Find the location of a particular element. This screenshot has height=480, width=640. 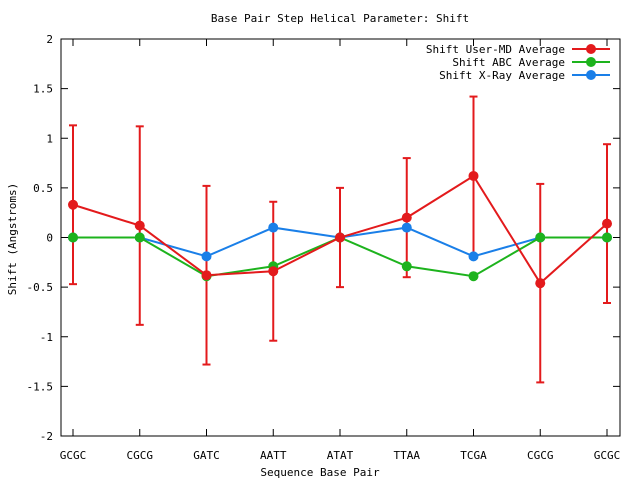

y-axis-label: Shift (Angstroms) is located at coordinates (12, 239).